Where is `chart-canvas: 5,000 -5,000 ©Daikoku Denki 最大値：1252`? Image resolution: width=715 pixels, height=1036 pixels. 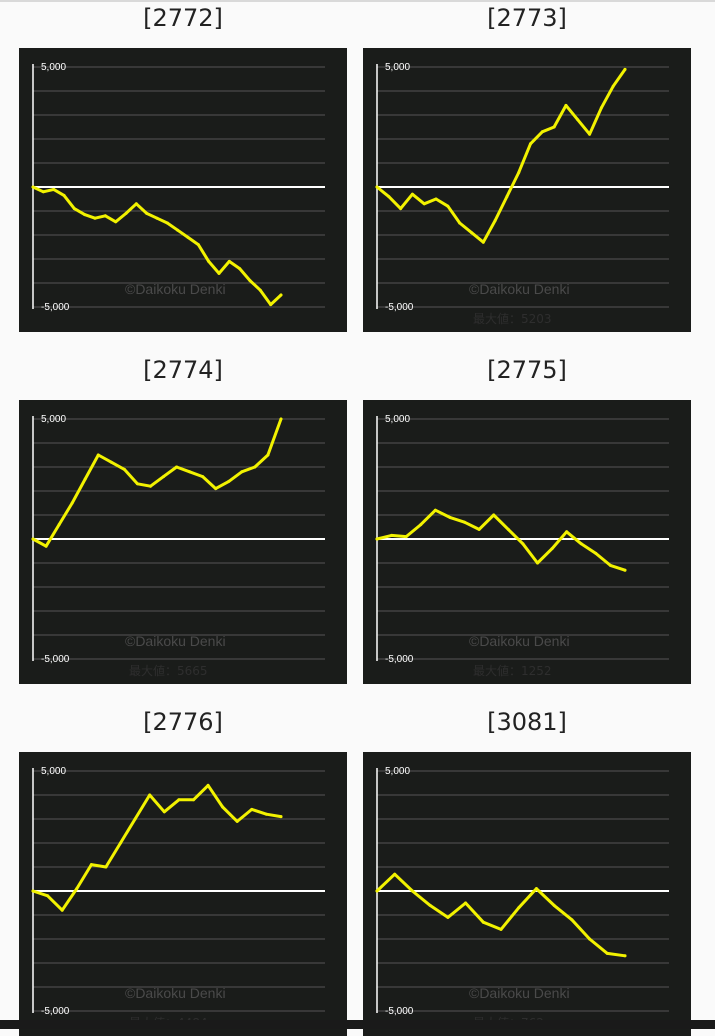
chart-canvas: 5,000 -5,000 ©Daikoku Denki 最大値：1252 is located at coordinates (527, 542).